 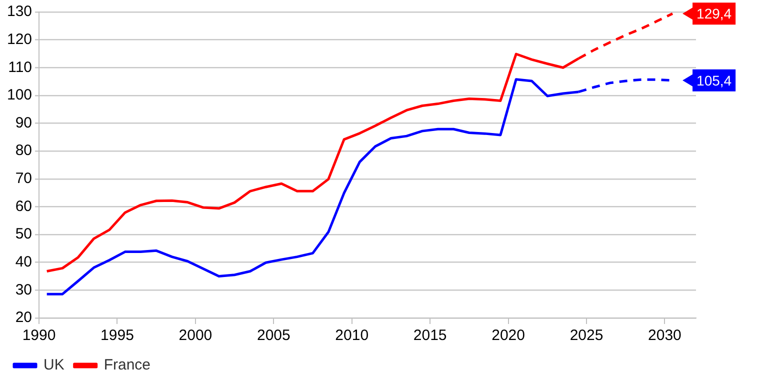 What do you see at coordinates (19, 39) in the screenshot?
I see `y-tick-label: 120` at bounding box center [19, 39].